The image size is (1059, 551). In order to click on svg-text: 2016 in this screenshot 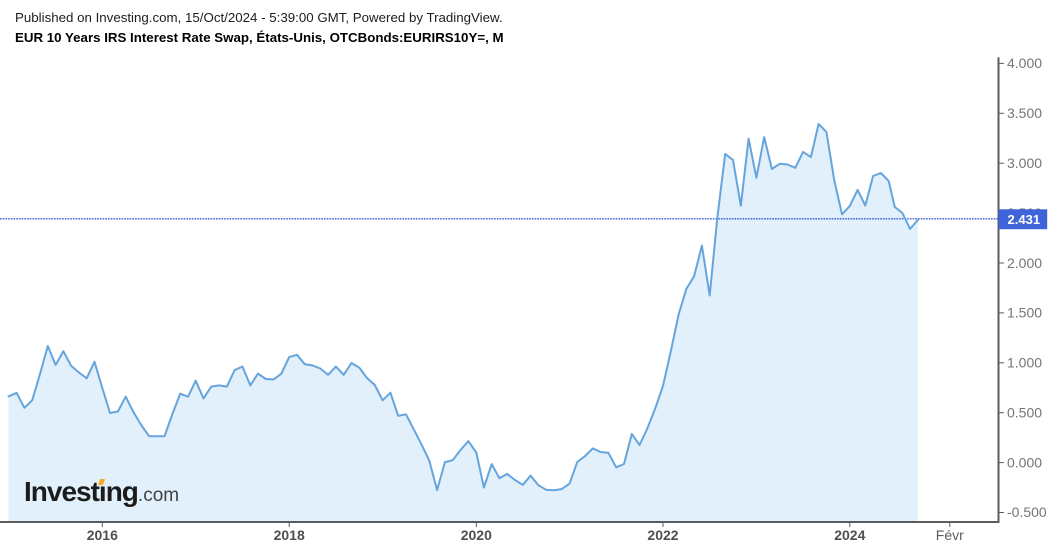, I will do `click(102, 535)`.